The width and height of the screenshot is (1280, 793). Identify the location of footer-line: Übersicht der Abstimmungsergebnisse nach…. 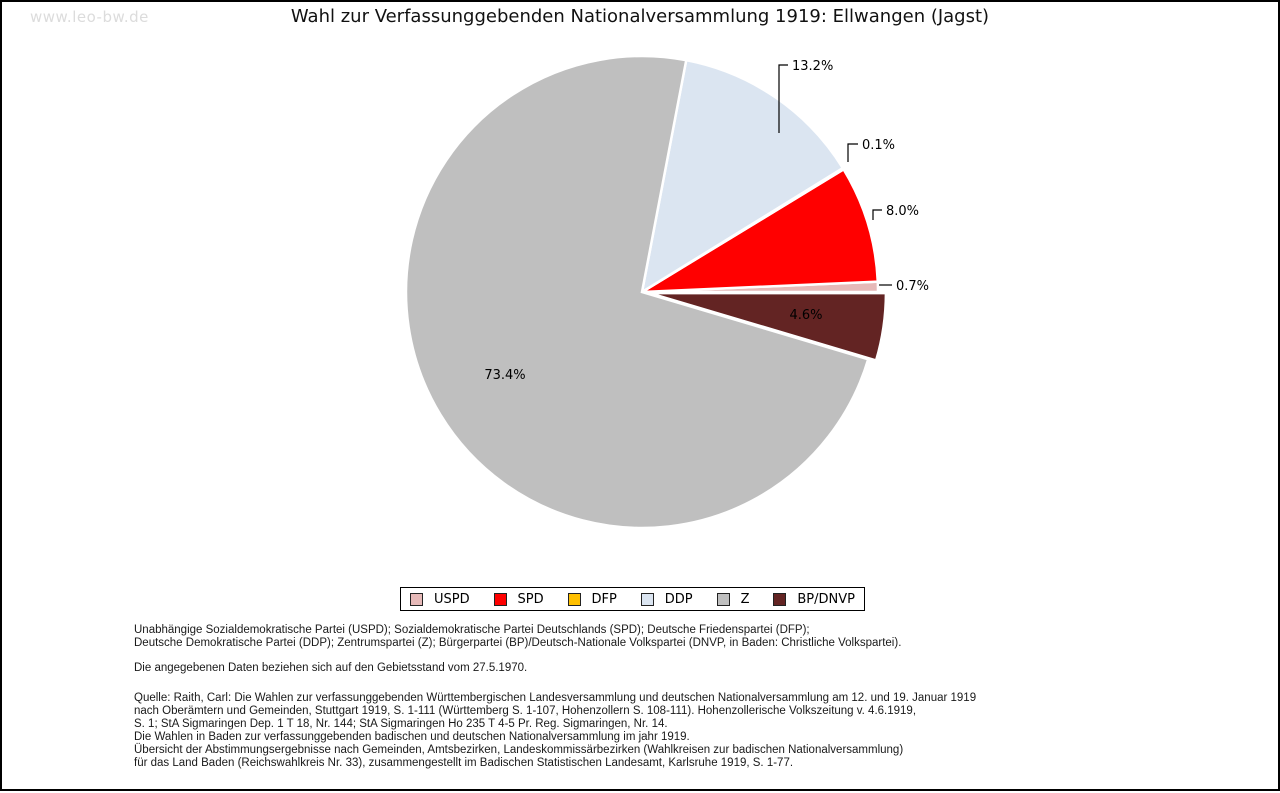
(519, 749).